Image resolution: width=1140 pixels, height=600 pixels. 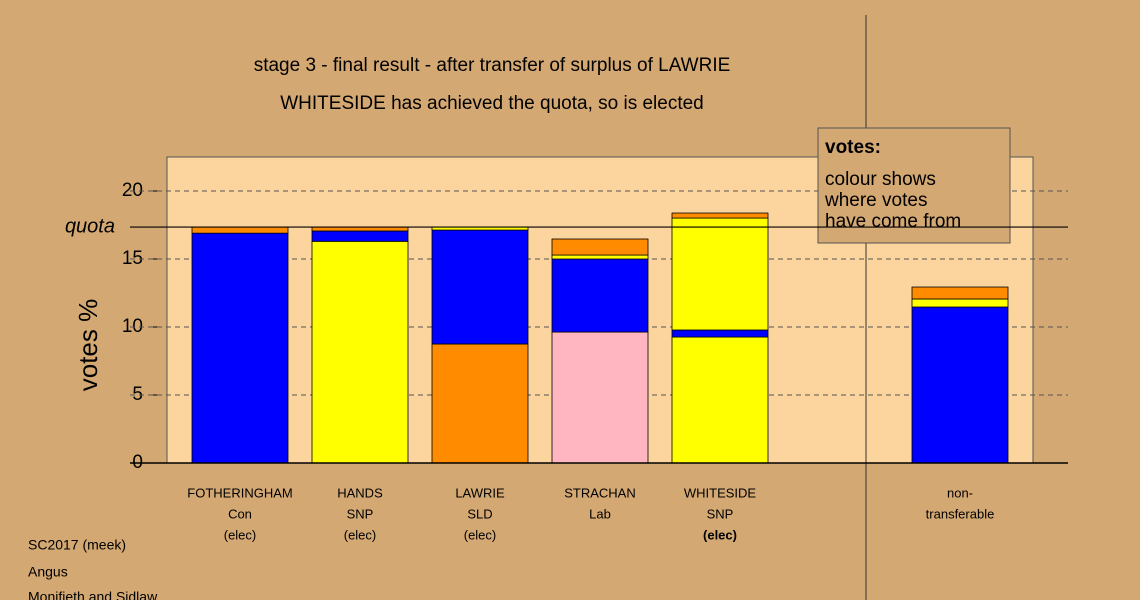 I want to click on x-tick-label: HANDS, so click(x=360, y=492).